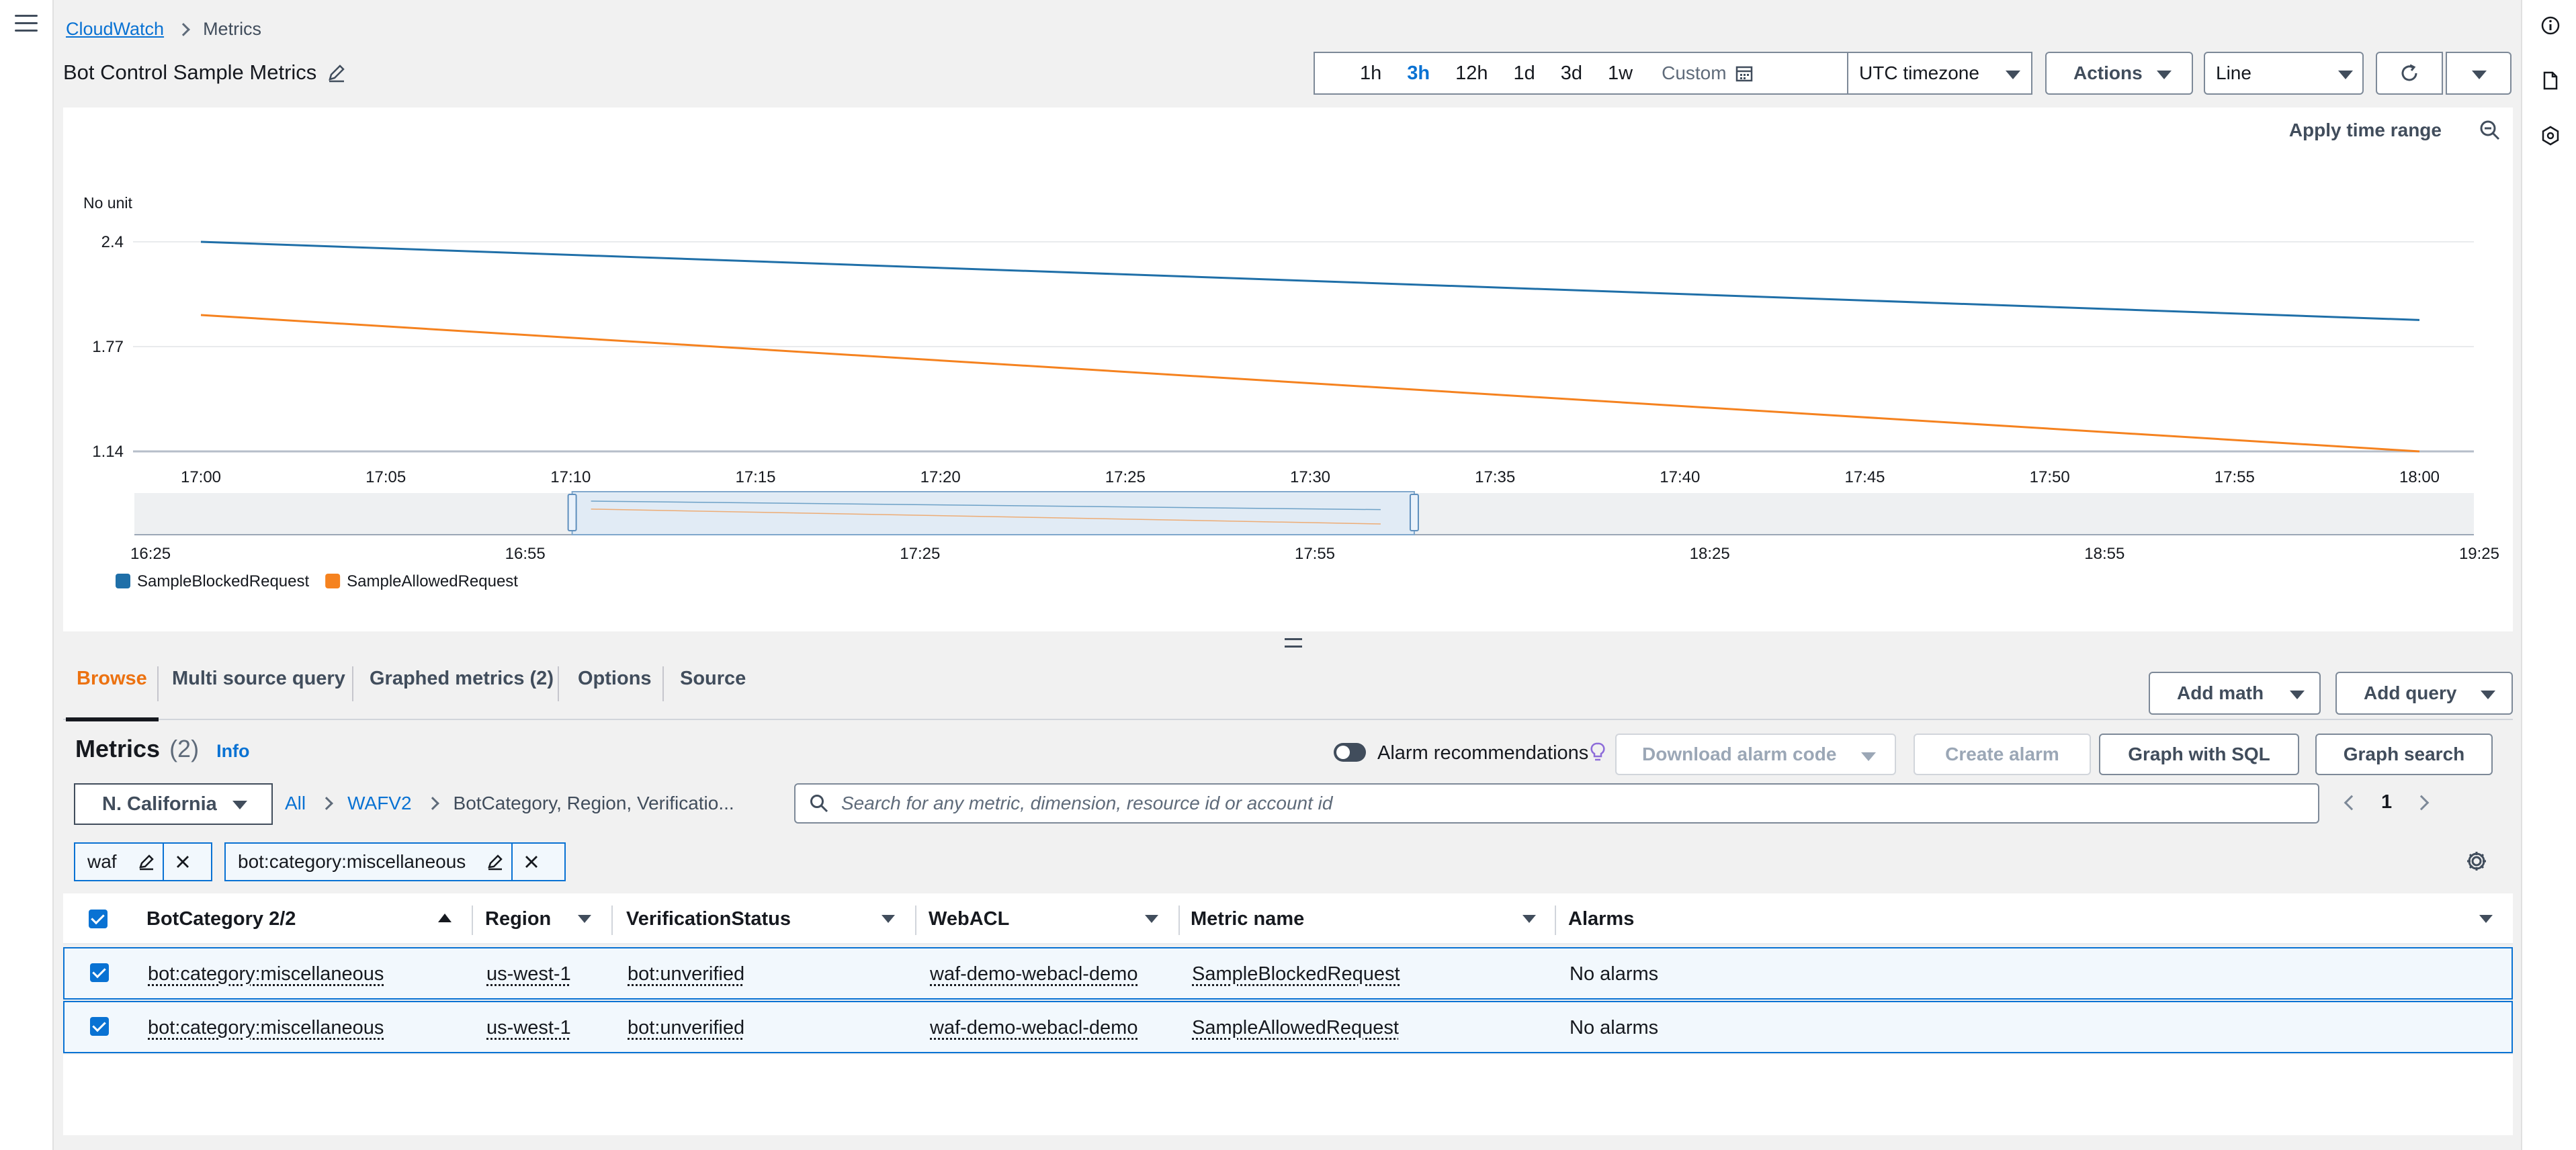  What do you see at coordinates (1471, 73) in the screenshot?
I see `range-12h: 12h` at bounding box center [1471, 73].